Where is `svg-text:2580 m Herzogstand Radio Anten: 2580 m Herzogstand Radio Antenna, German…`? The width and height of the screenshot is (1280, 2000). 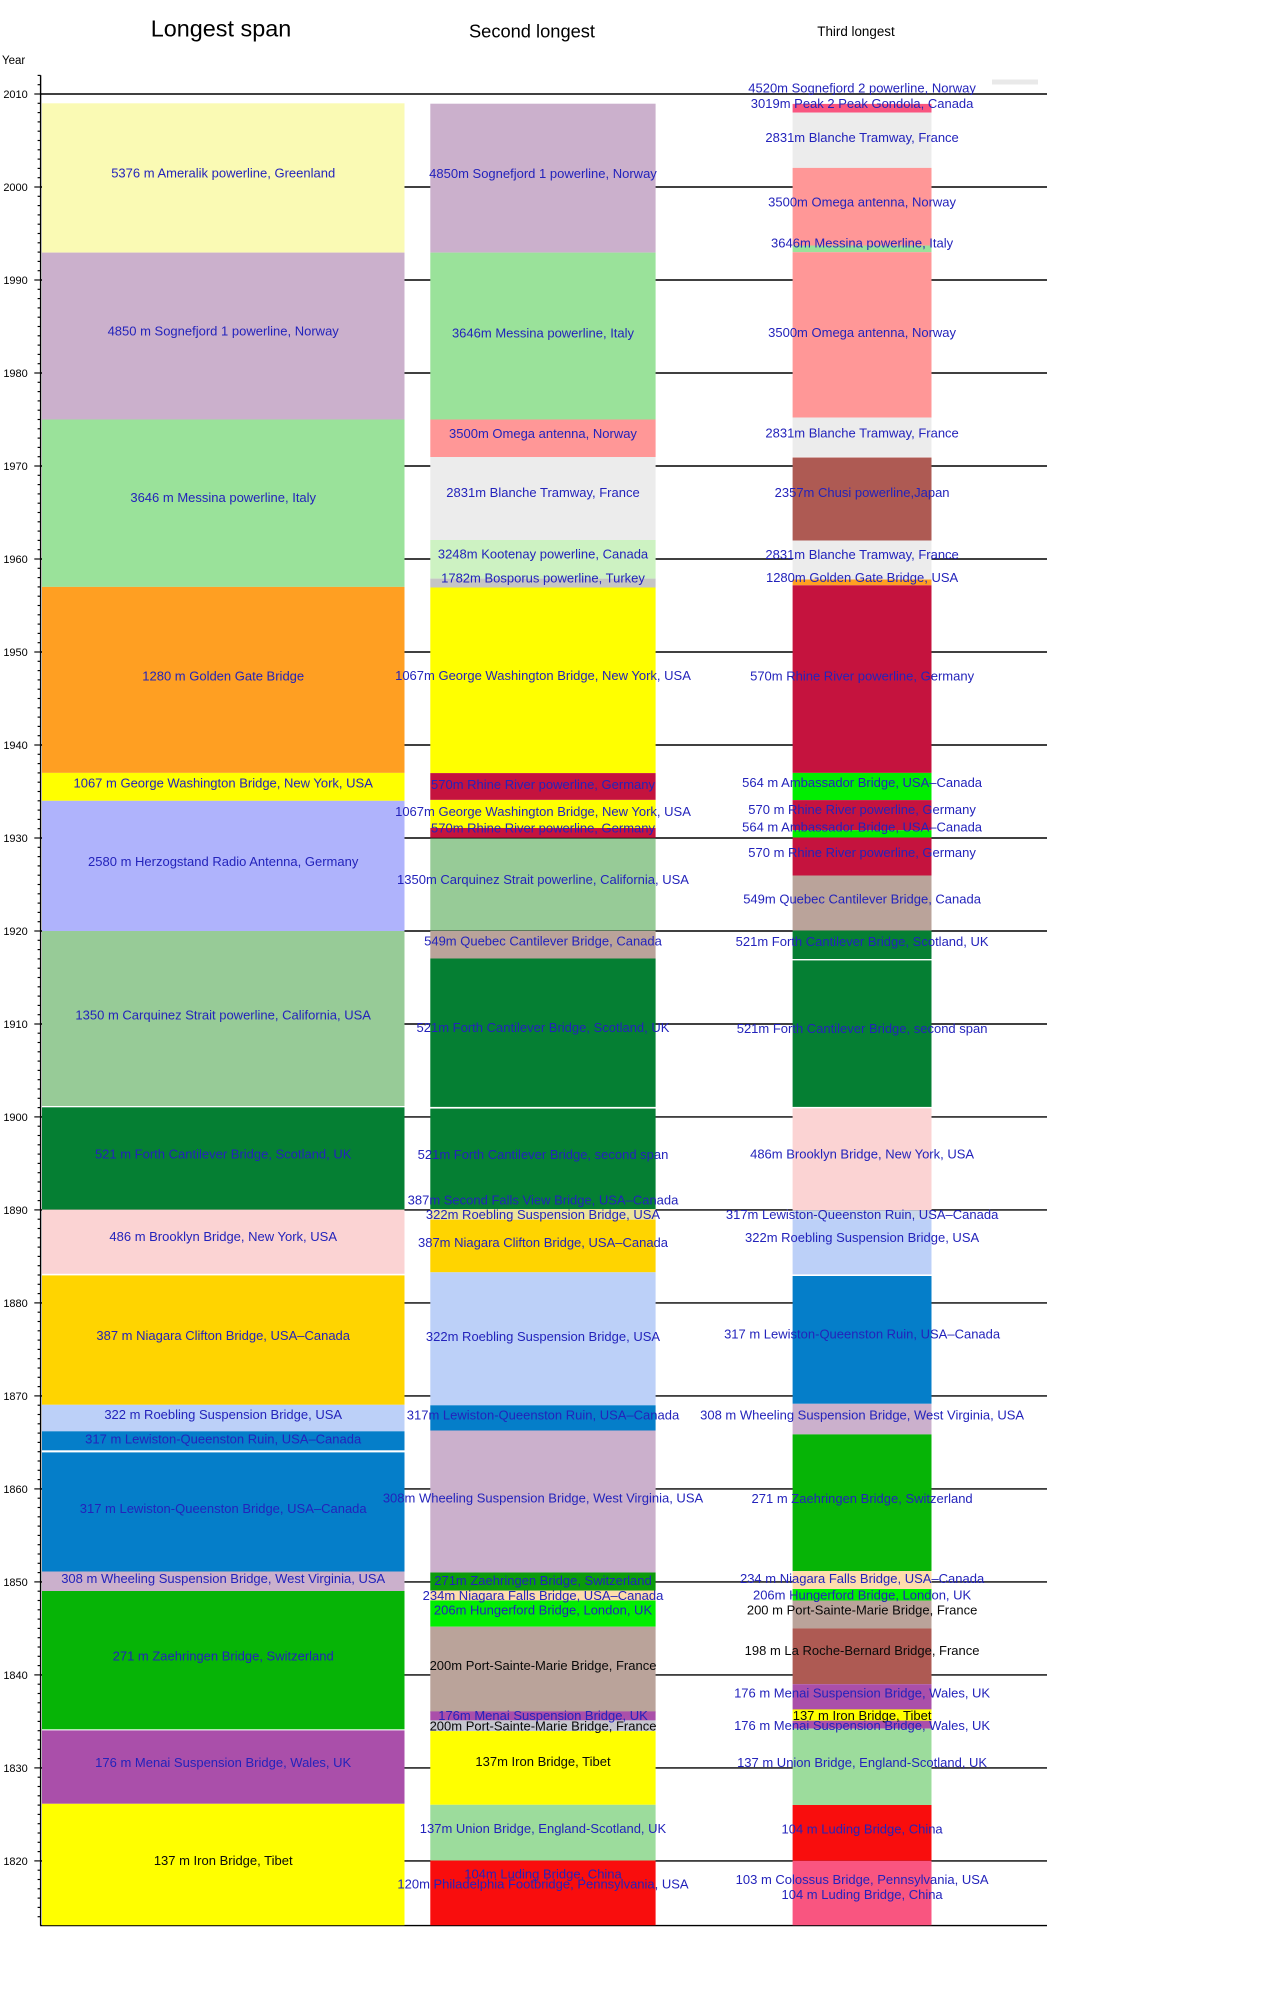 svg-text:2580 m Herzogstand Radio Anten: 2580 m Herzogstand Radio Antenna, German… is located at coordinates (223, 861).